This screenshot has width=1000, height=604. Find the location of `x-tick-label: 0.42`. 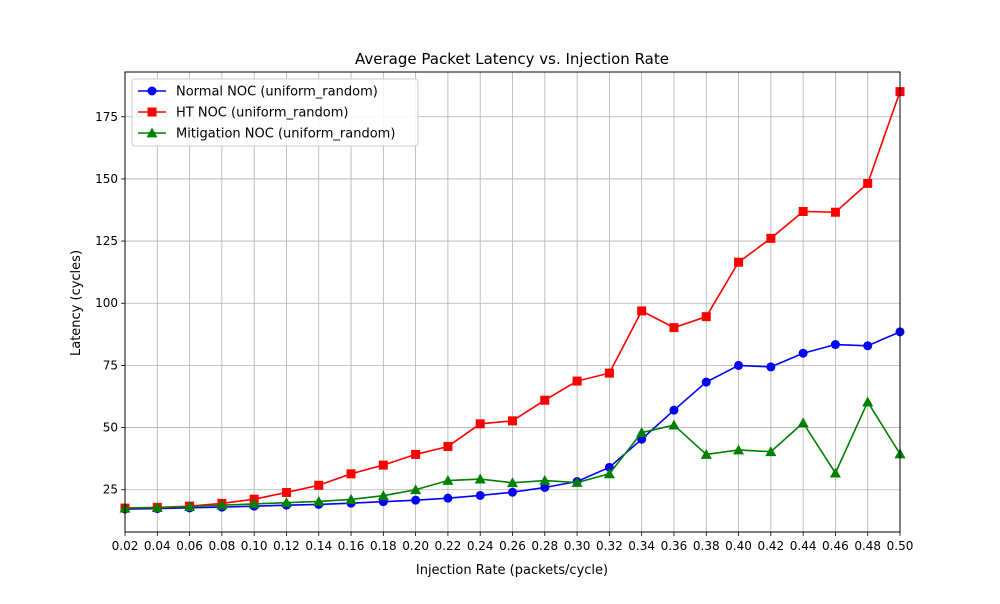

x-tick-label: 0.42 is located at coordinates (770, 546).